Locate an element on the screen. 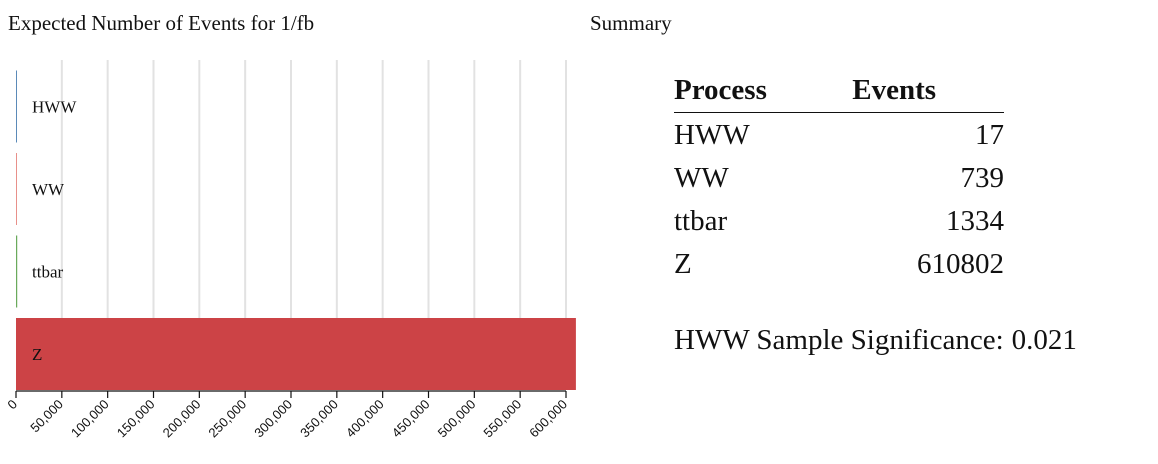 This screenshot has height=464, width=1158. events-cell: 739 is located at coordinates (982, 177).